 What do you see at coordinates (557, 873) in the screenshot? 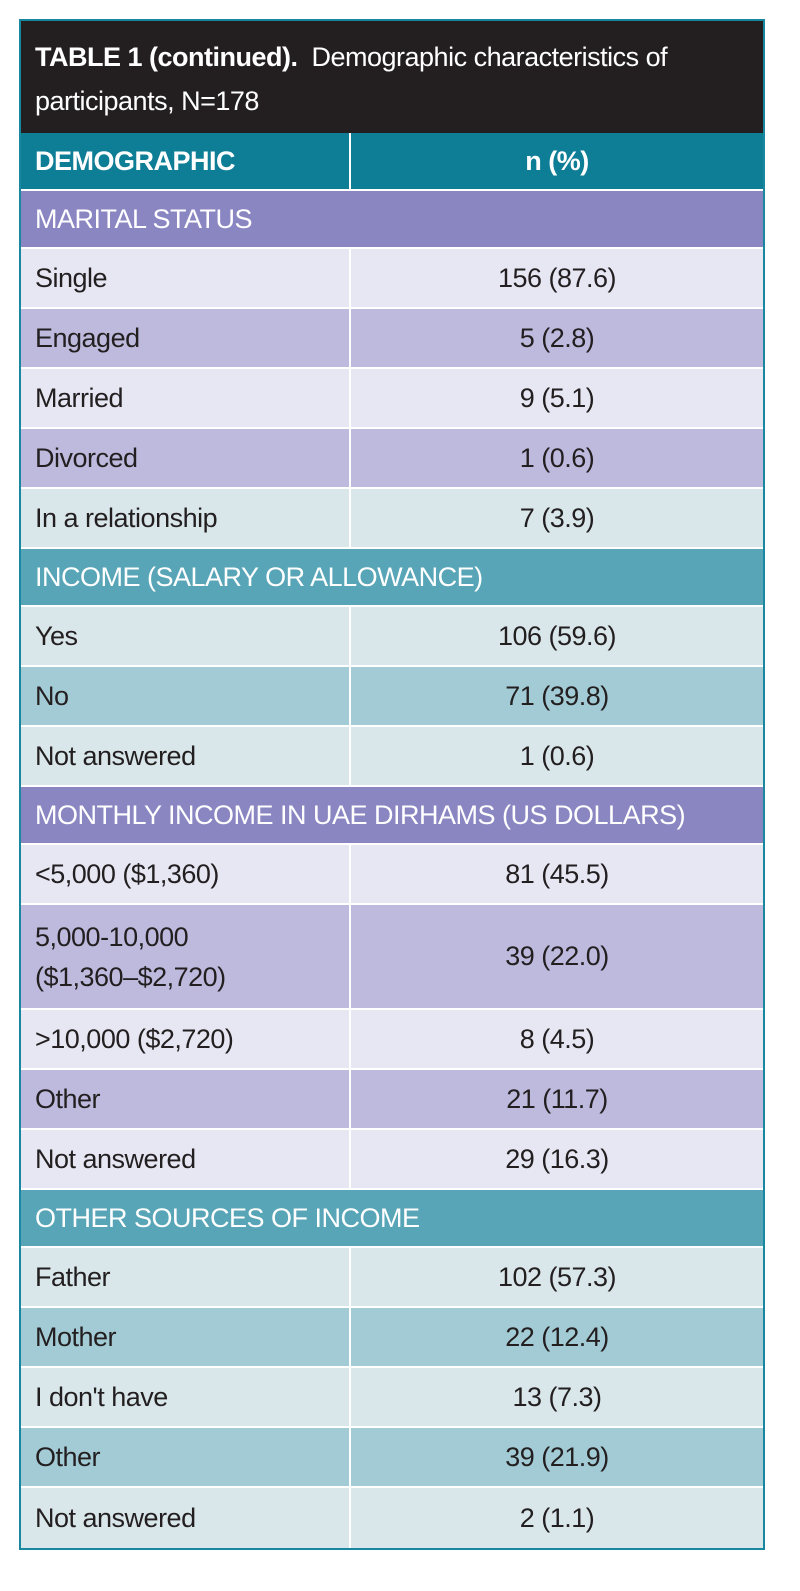
I see `row-value: 81 (45.5)` at bounding box center [557, 873].